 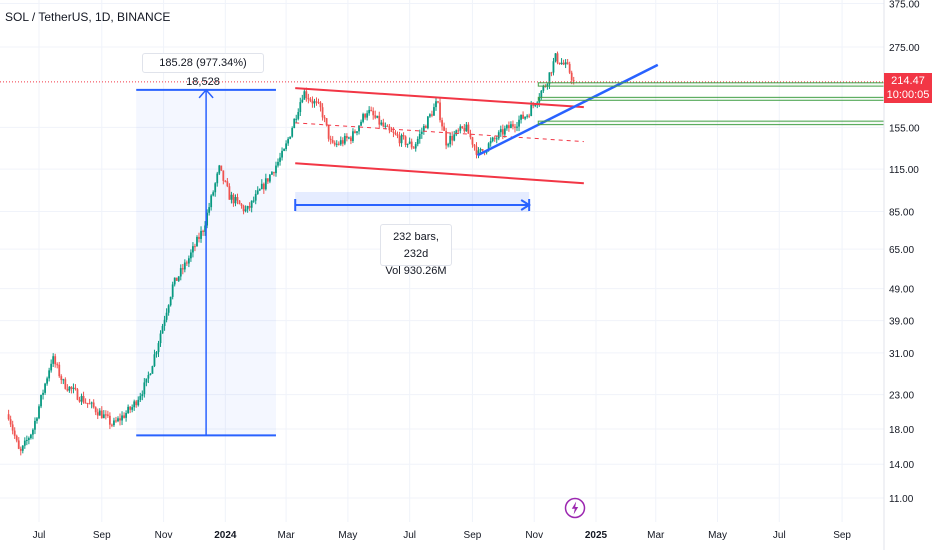 I want to click on date-range-arrow, so click(x=526, y=205).